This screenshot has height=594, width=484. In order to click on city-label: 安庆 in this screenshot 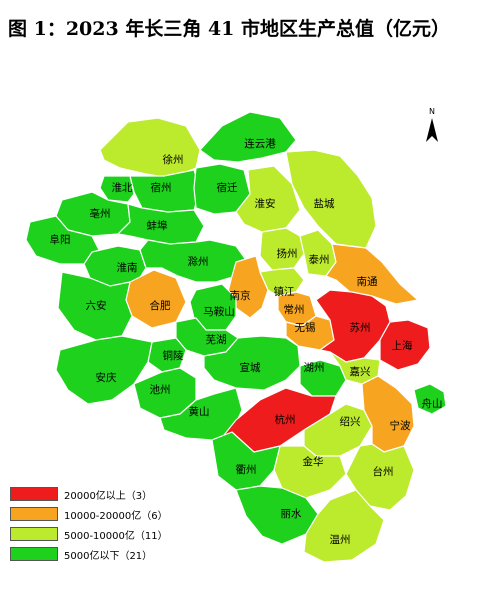, I will do `click(106, 377)`.